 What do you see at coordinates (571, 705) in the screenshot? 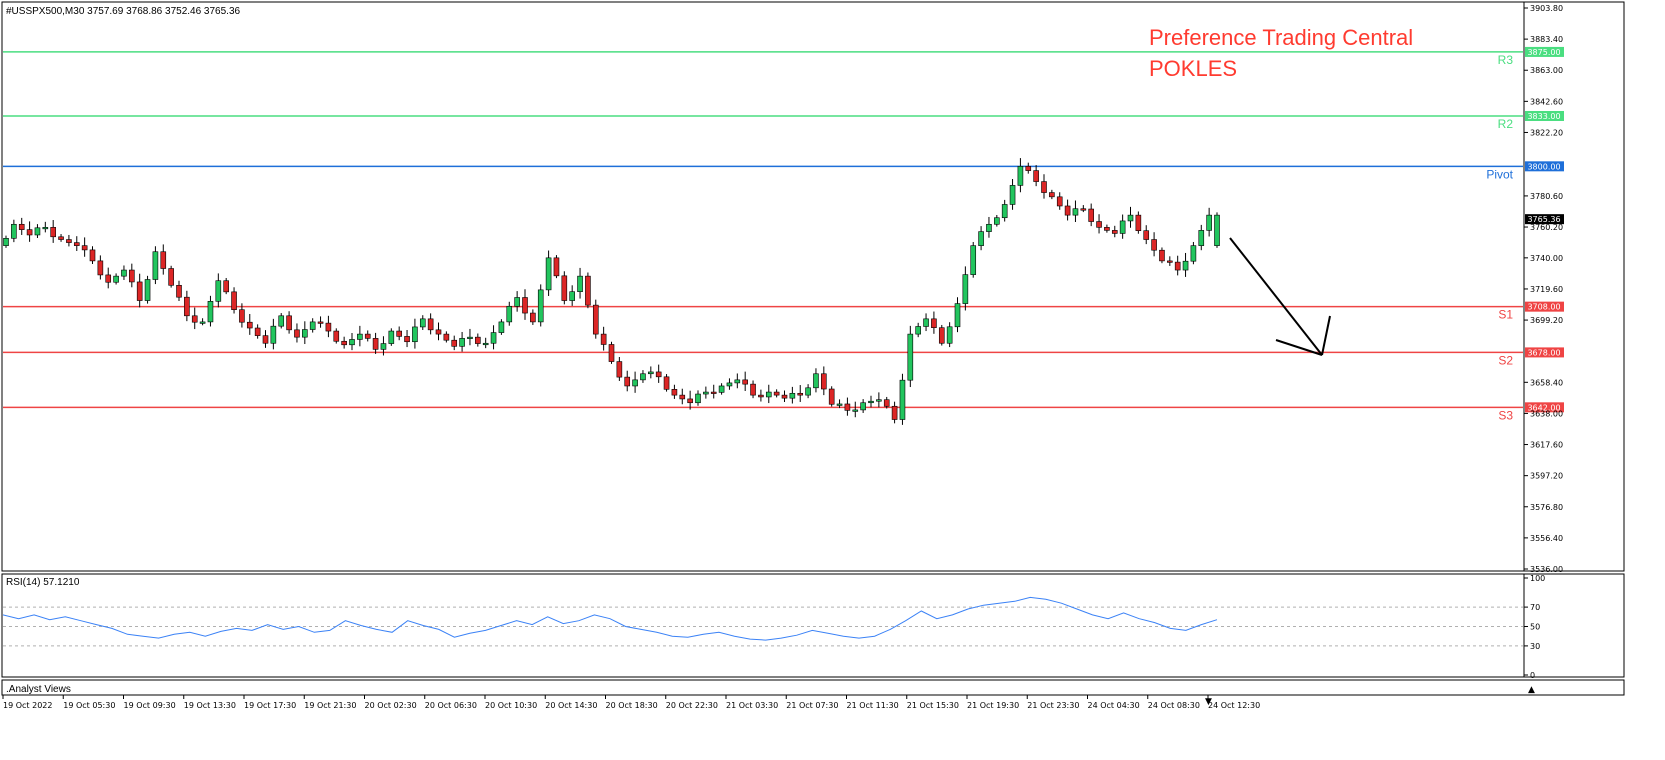
I see `time-tick-label: 20 Oct 14:30` at bounding box center [571, 705].